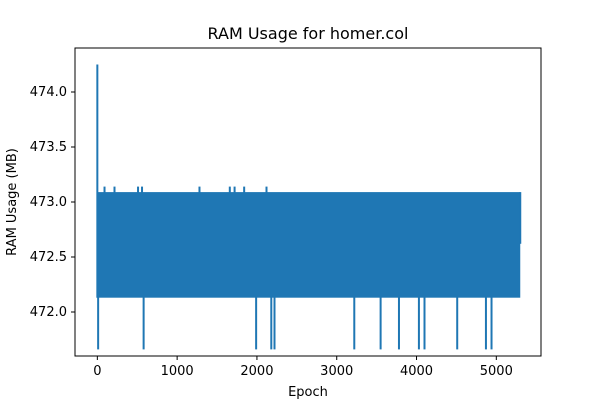 The height and width of the screenshot is (404, 600). What do you see at coordinates (308, 33) in the screenshot?
I see `chart-title: RAM Usage for homer.col` at bounding box center [308, 33].